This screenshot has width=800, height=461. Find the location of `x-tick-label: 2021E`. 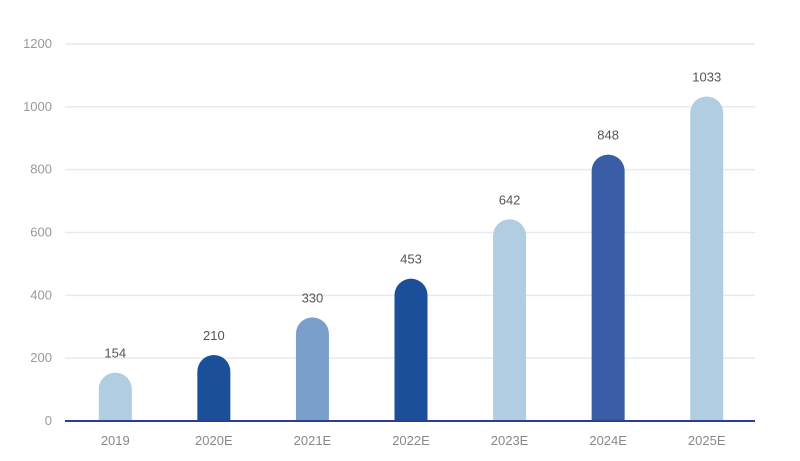

x-tick-label: 2021E is located at coordinates (313, 440).